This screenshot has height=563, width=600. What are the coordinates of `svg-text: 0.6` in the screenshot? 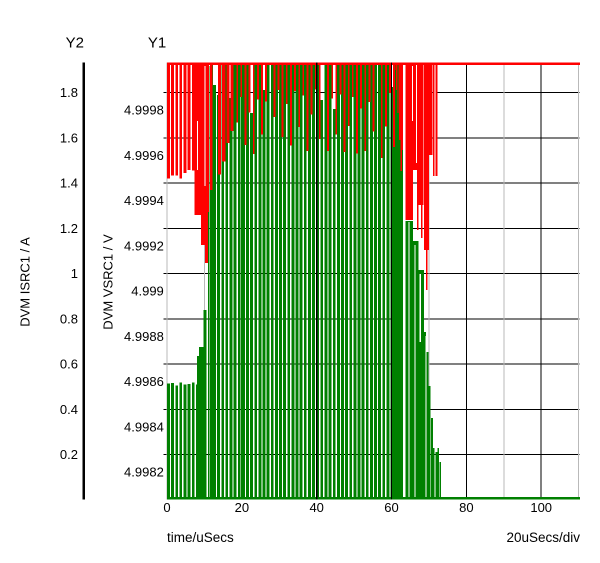 It's located at (69, 364).